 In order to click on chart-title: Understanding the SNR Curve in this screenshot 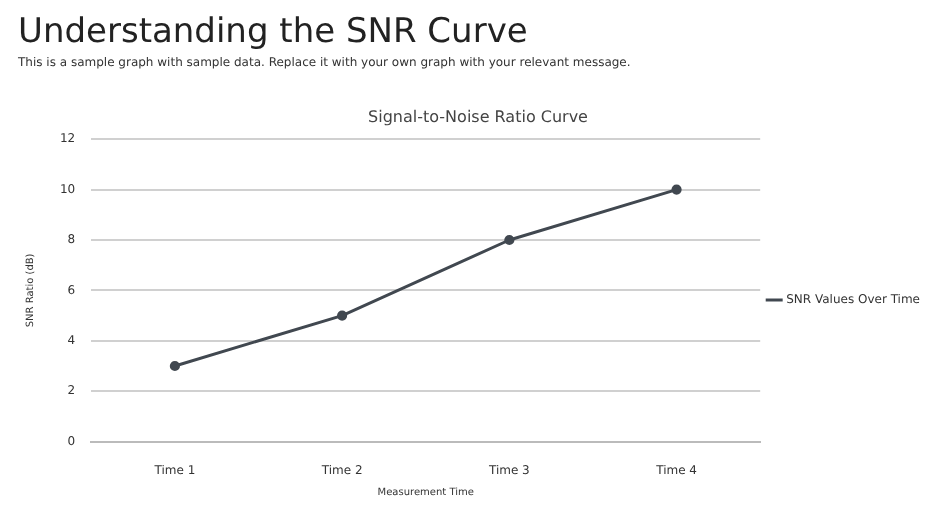, I will do `click(273, 32)`.